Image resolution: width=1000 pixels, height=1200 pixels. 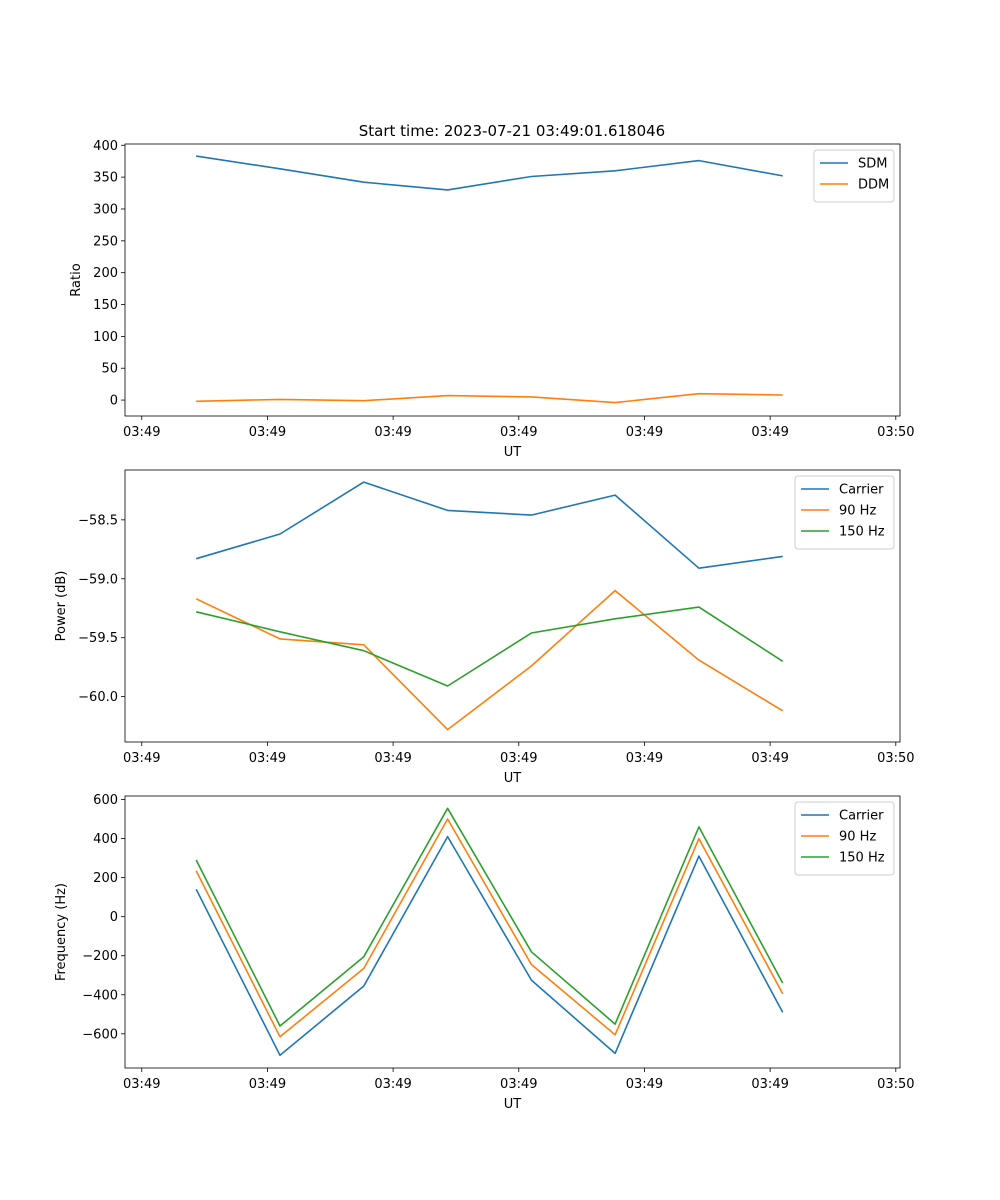 I want to click on y-tick-label: −59.0, so click(x=98, y=579).